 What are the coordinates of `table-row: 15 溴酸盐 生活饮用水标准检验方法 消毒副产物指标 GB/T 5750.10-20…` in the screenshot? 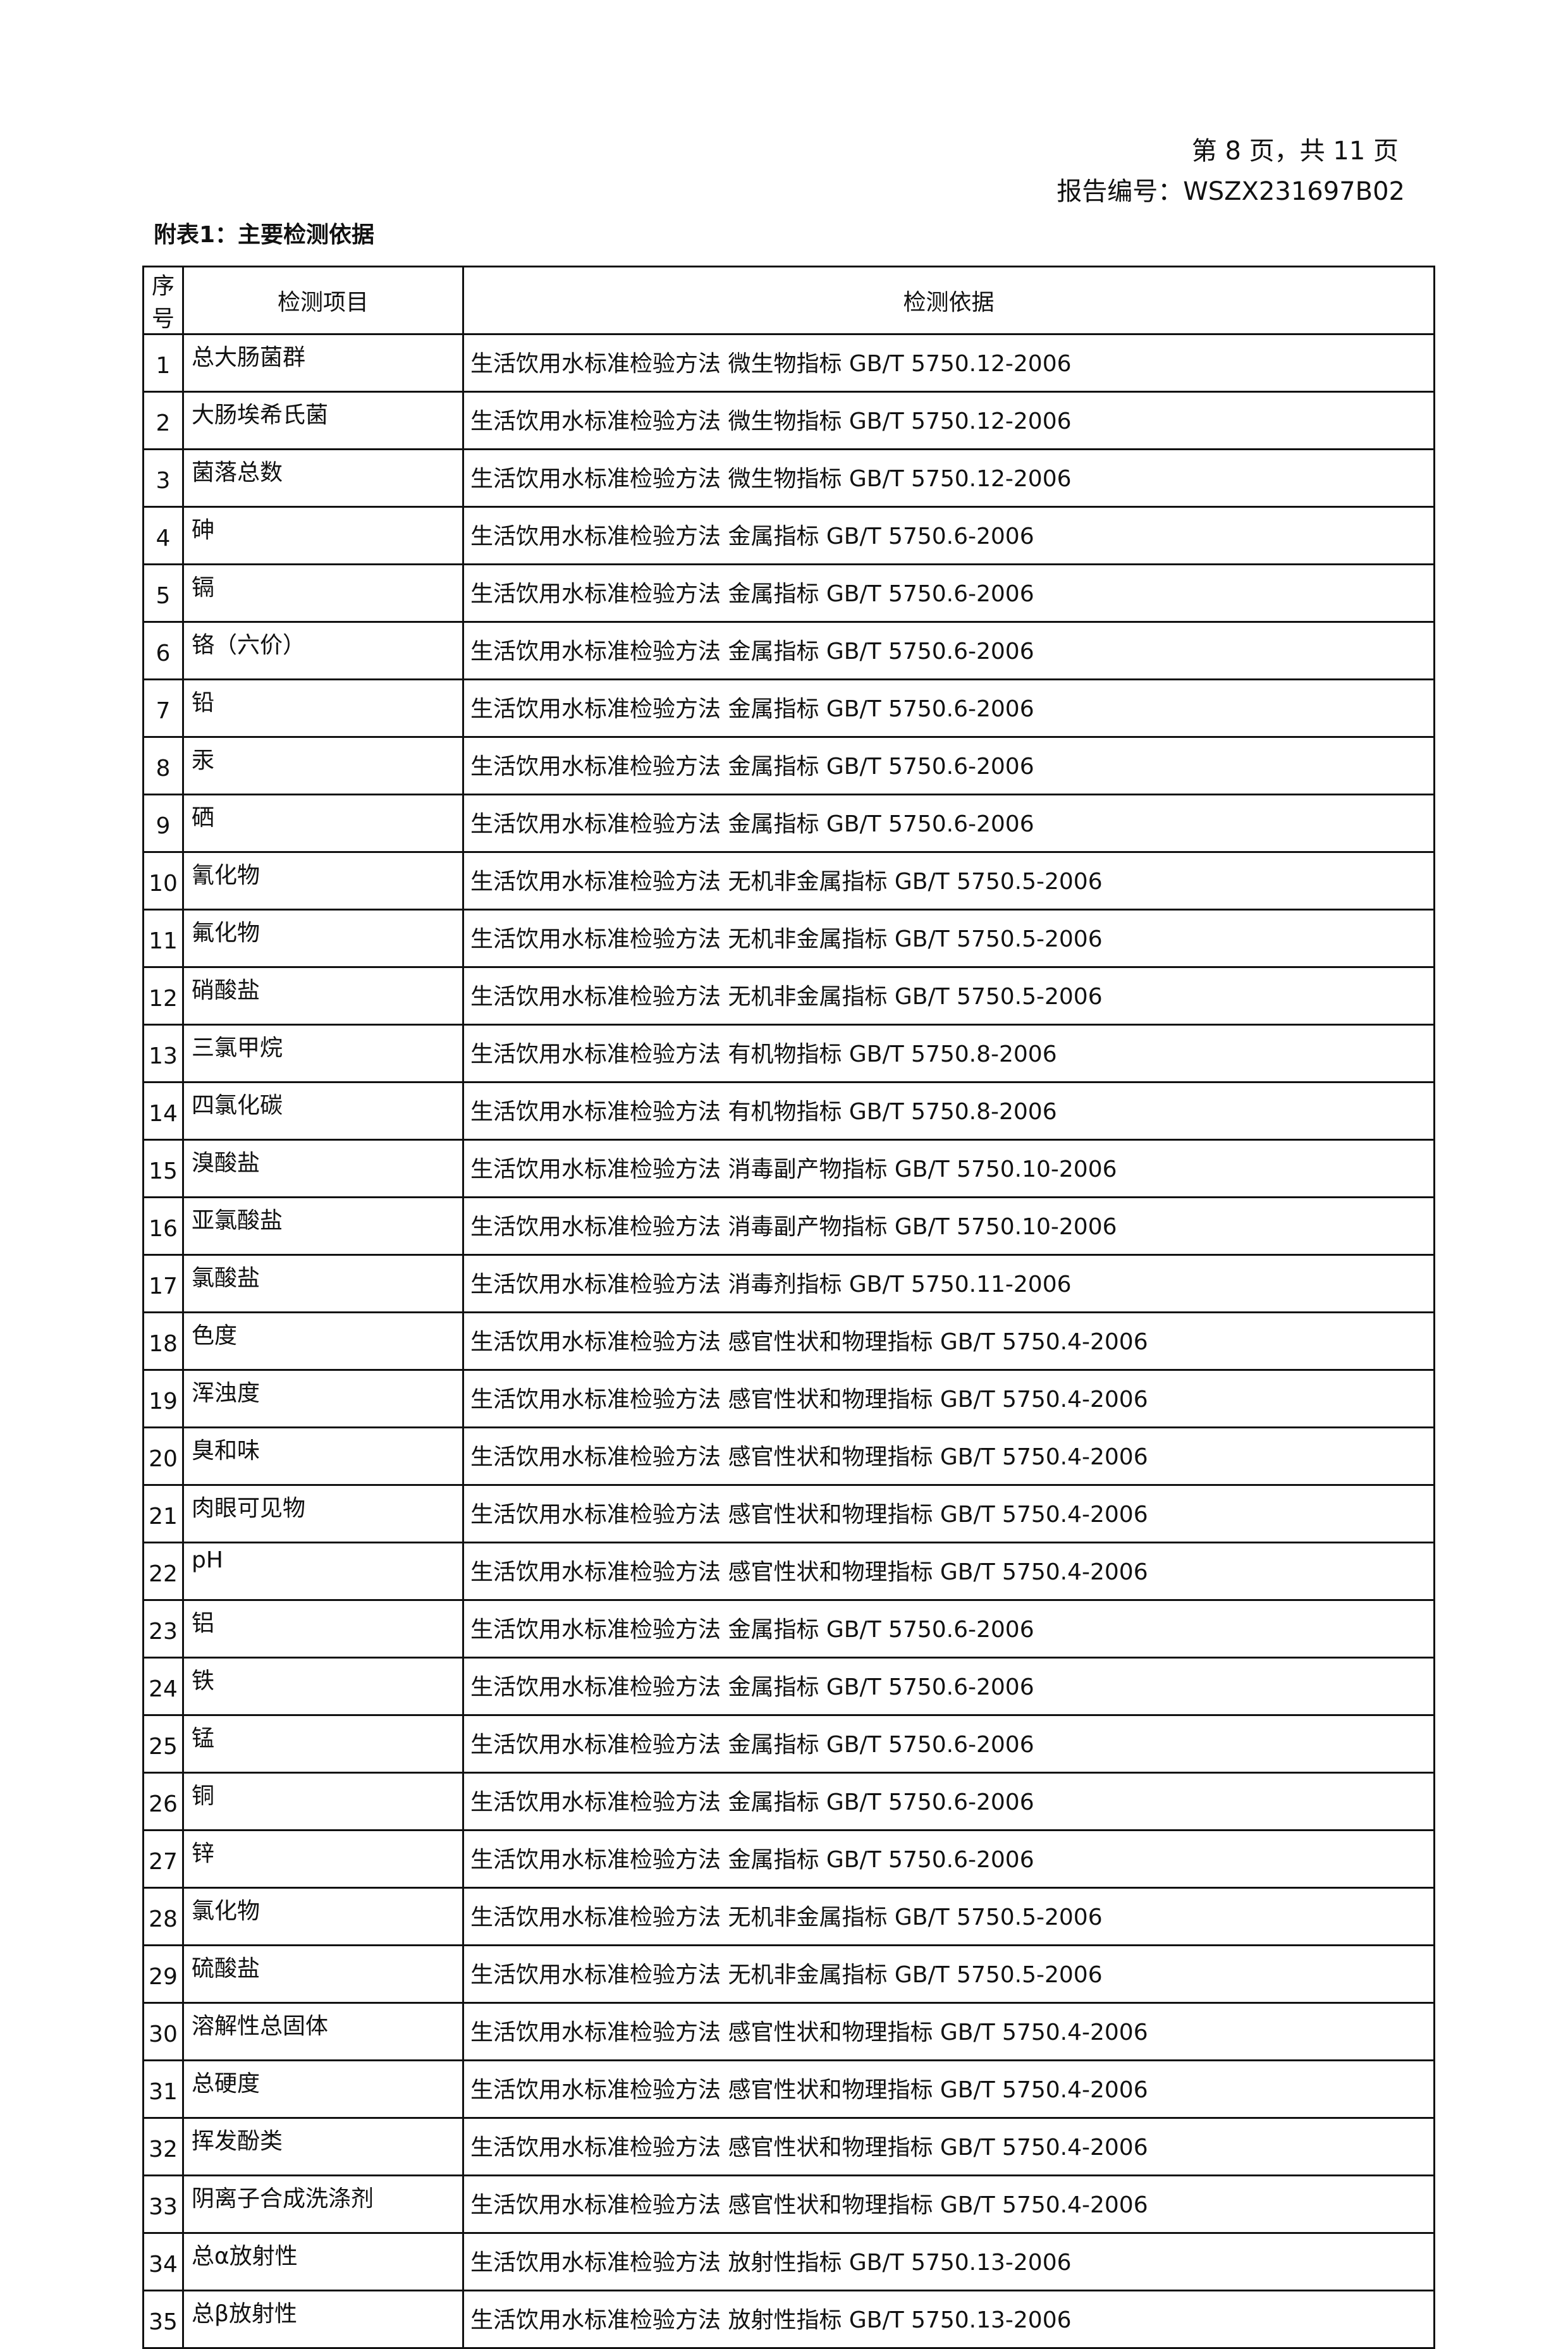 It's located at (788, 1168).